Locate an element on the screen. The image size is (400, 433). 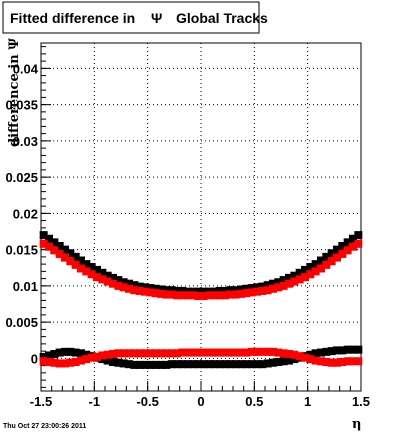
x-tick-label: -1 is located at coordinates (95, 401).